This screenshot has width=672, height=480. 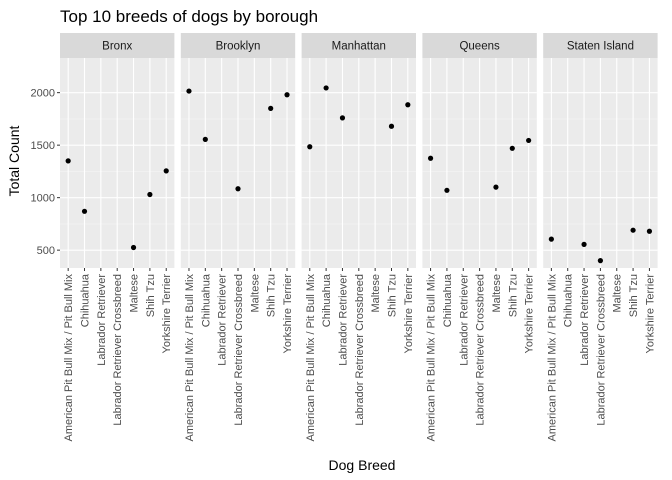 I want to click on facet-strip-label: Bronx, so click(x=117, y=47).